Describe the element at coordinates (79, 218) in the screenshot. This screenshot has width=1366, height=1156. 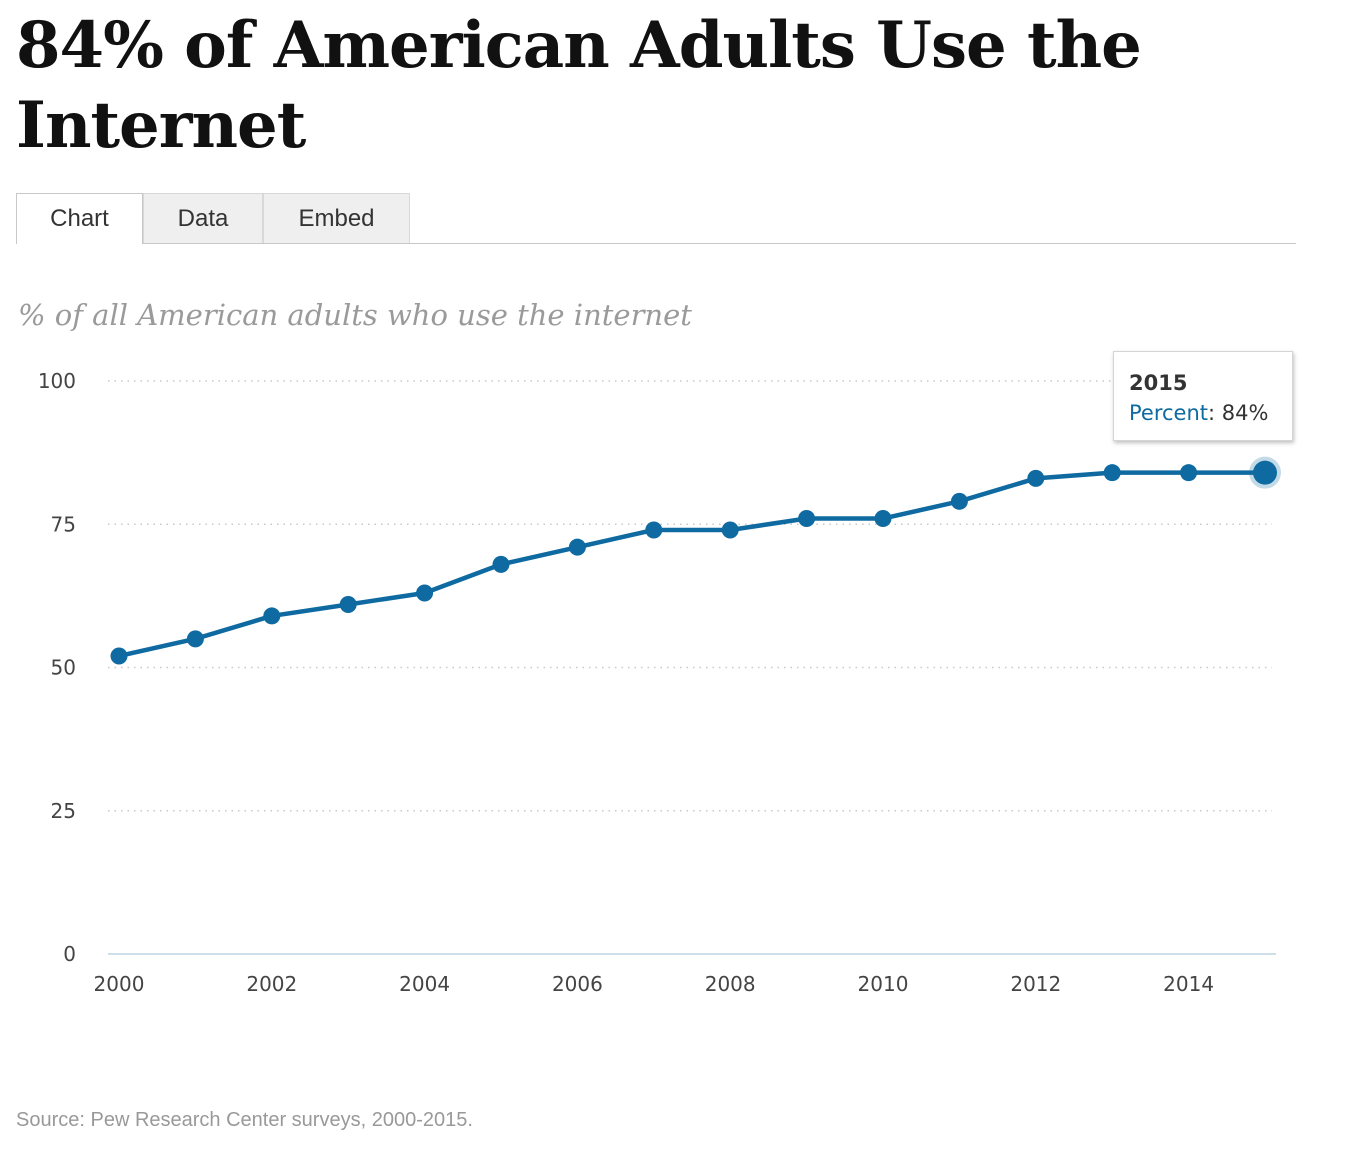
I see `tab-chart: Chart` at that location.